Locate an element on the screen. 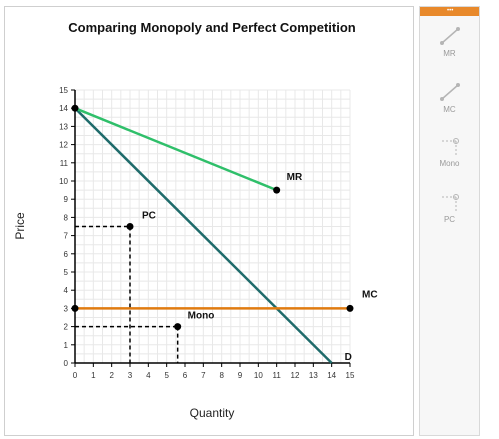  x-tick-label: 8 is located at coordinates (221, 375).